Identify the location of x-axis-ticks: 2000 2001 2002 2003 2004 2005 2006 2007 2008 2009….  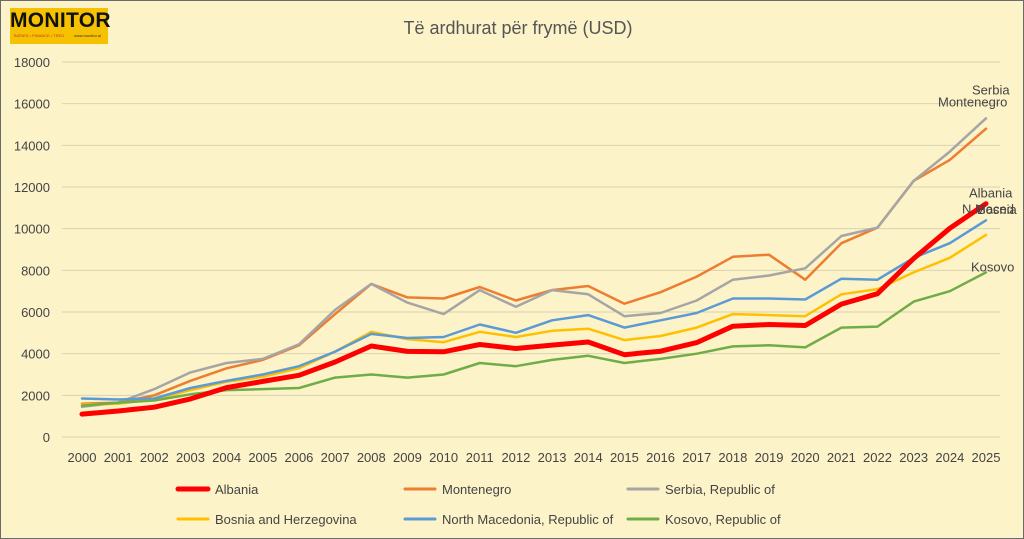
(534, 457).